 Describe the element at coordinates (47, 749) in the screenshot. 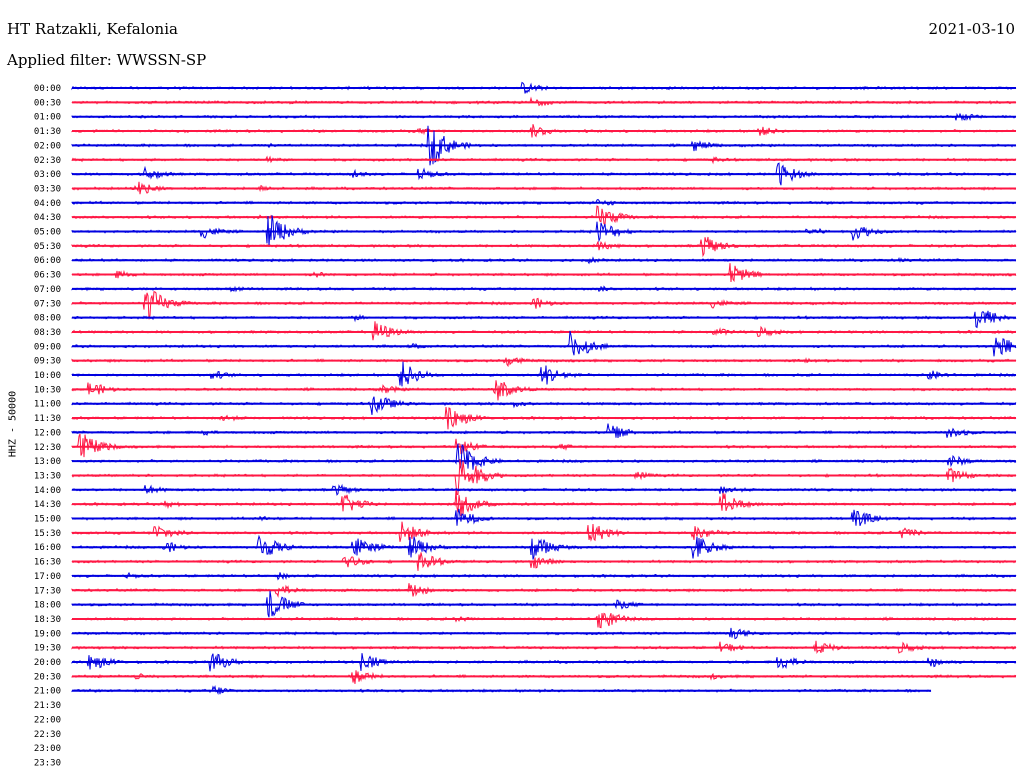

I see `tick-label: 23:00` at that location.